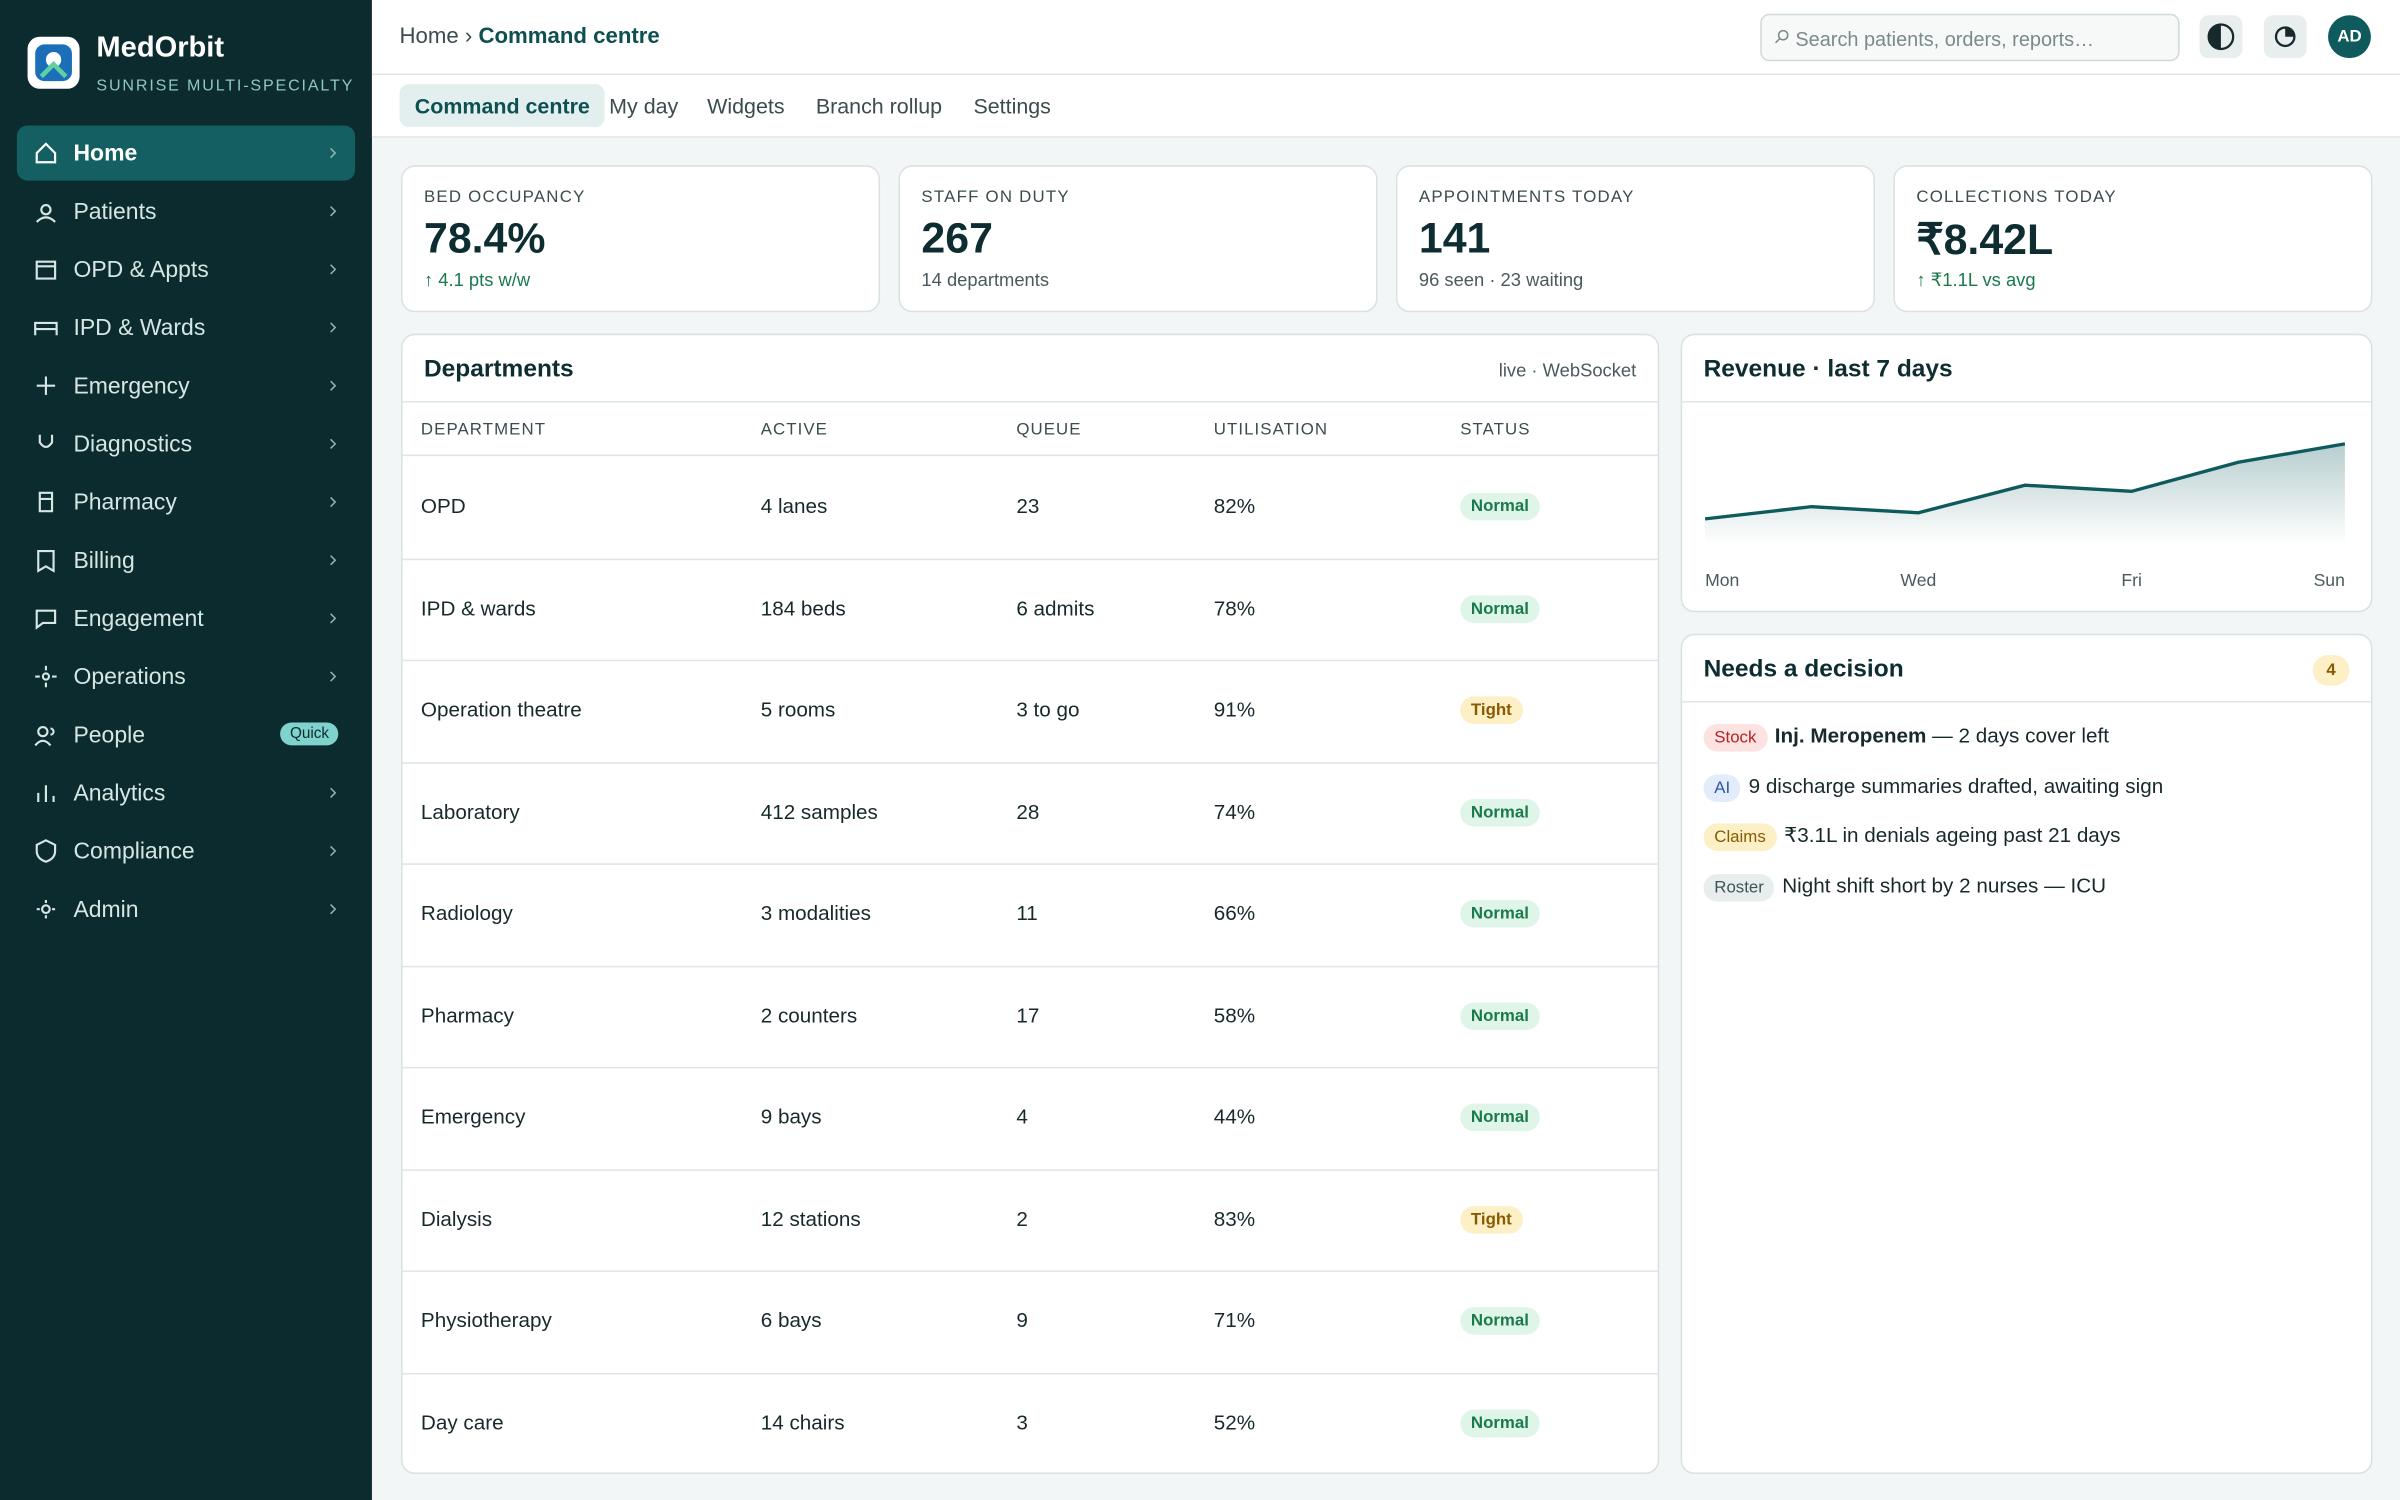 The image size is (2400, 1500). I want to click on nav-label: Analytics, so click(119, 793).